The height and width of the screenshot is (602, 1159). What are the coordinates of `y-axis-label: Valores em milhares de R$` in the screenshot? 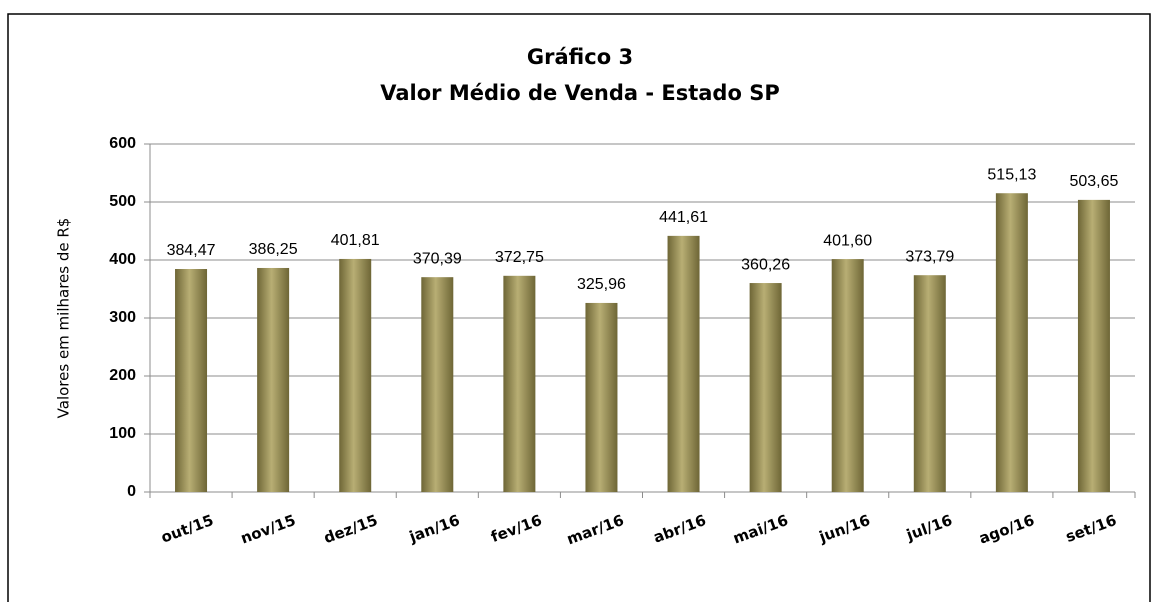 It's located at (64, 318).